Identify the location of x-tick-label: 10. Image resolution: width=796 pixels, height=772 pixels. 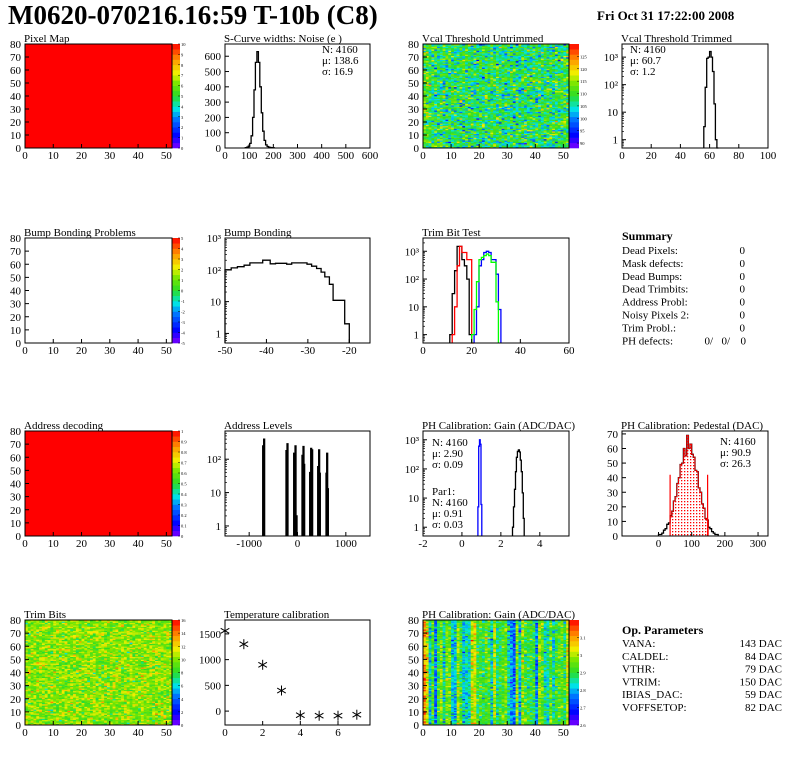
(54, 544).